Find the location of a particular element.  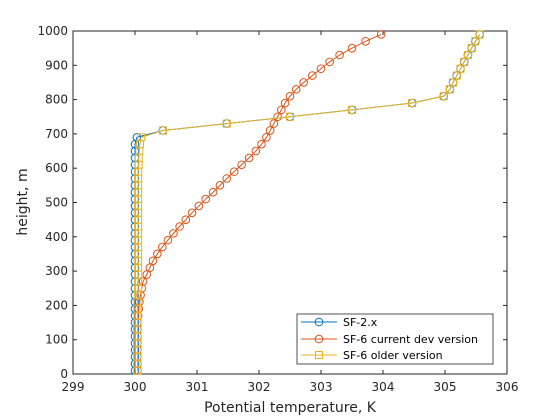

y-tick-label: 400 is located at coordinates (56, 237).